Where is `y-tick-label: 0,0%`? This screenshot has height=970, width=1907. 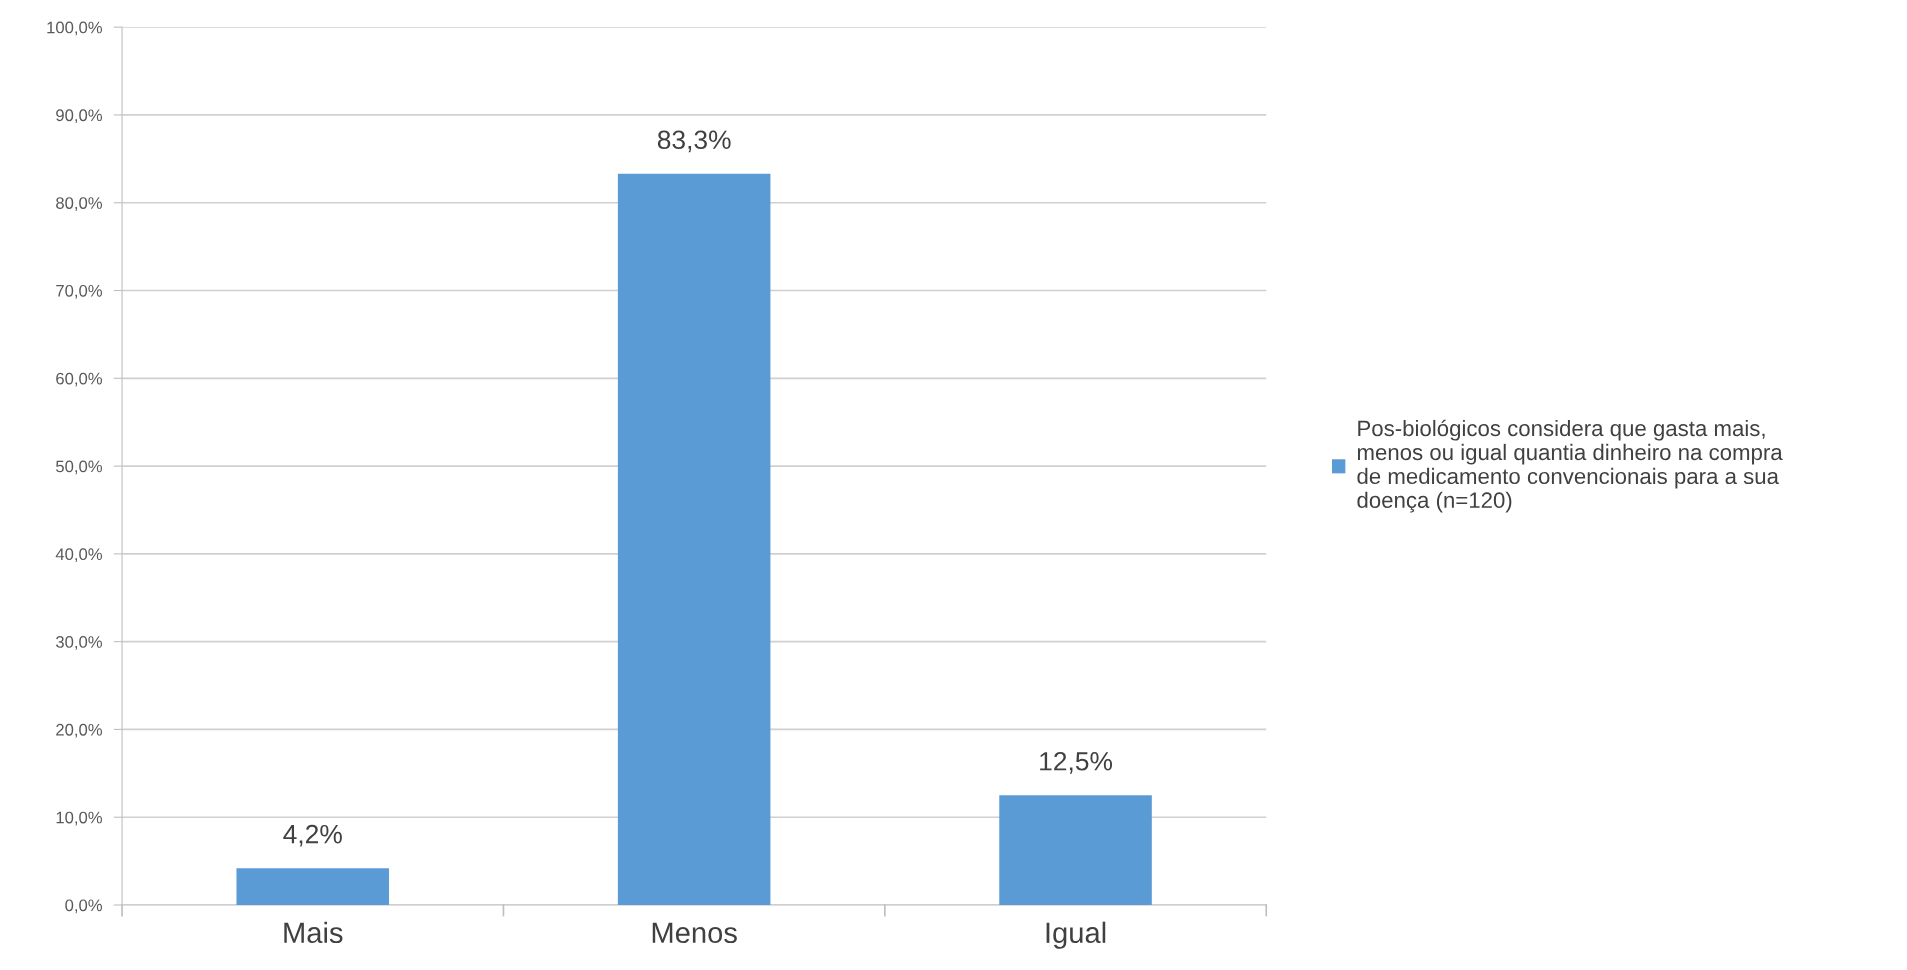
y-tick-label: 0,0% is located at coordinates (84, 906).